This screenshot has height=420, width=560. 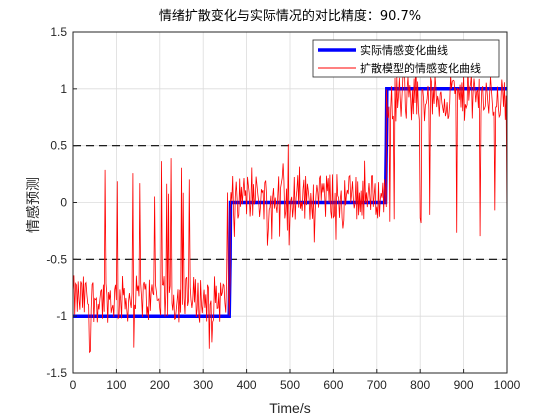 I want to click on legend: 实际情感变化曲线 扩散模型的情感变化曲线, so click(x=406, y=58).